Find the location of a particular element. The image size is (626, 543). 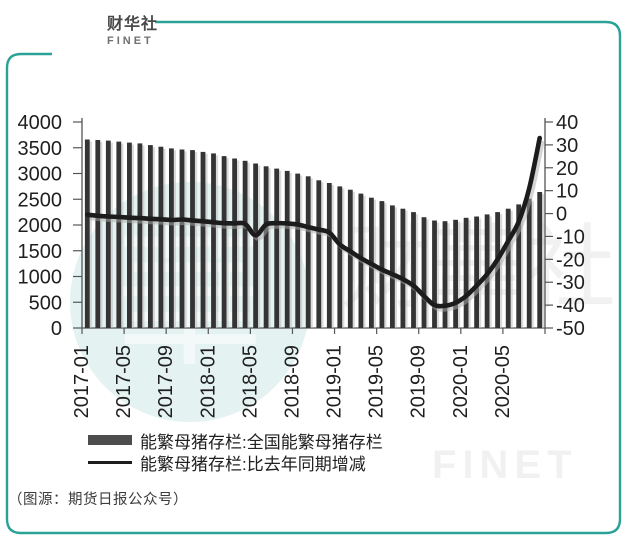

svg-text: 4000 is located at coordinates (40, 123).